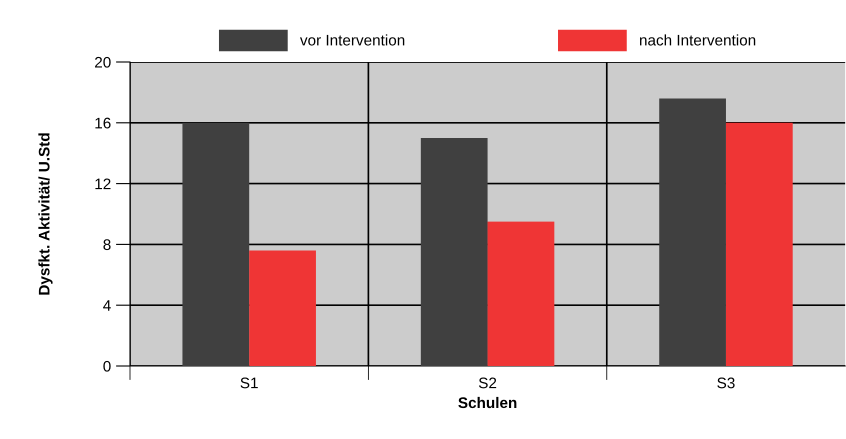  I want to click on y-axis-title: Dysfkt. Aktivität/ U.Std, so click(45, 214).